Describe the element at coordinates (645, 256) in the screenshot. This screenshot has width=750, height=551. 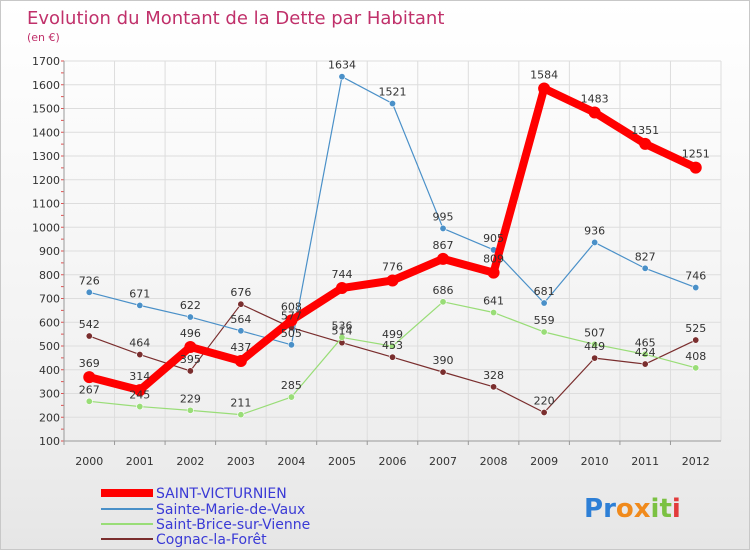
I see `data-label: 827` at that location.